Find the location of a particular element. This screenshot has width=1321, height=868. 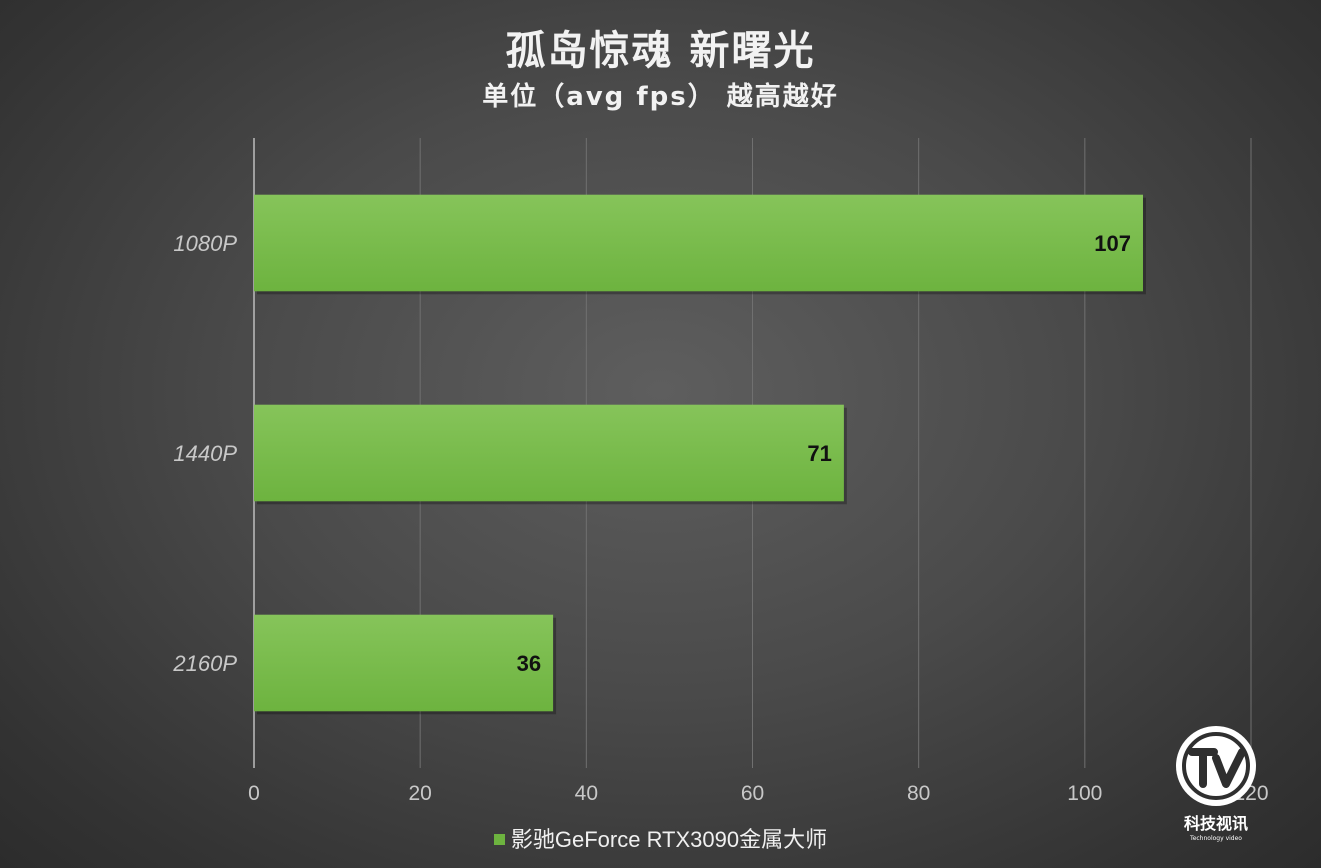

logo-text: 科技视讯 is located at coordinates (1216, 823).